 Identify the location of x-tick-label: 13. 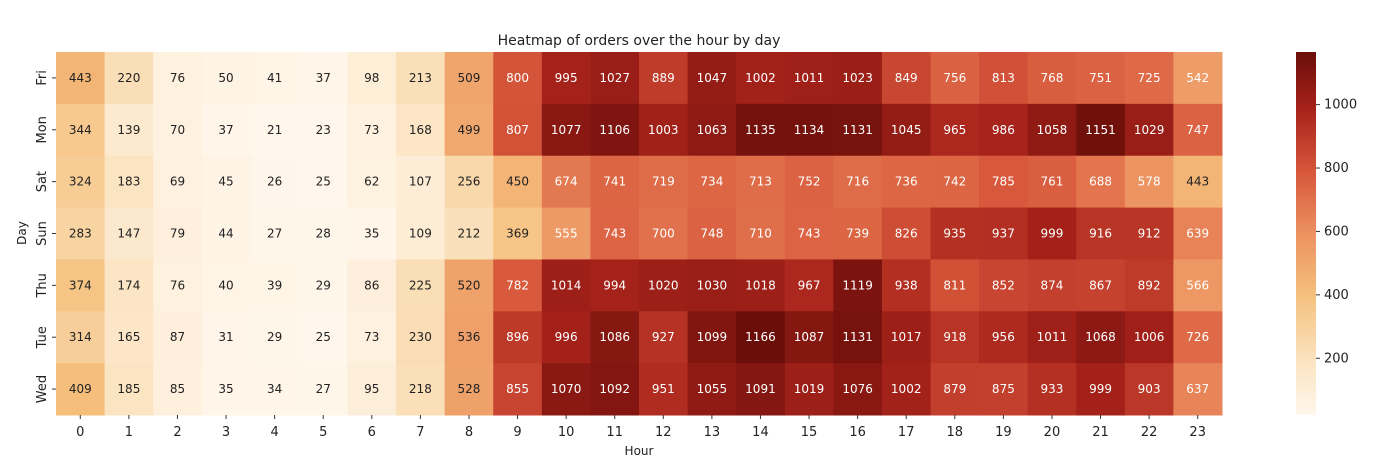
(712, 432).